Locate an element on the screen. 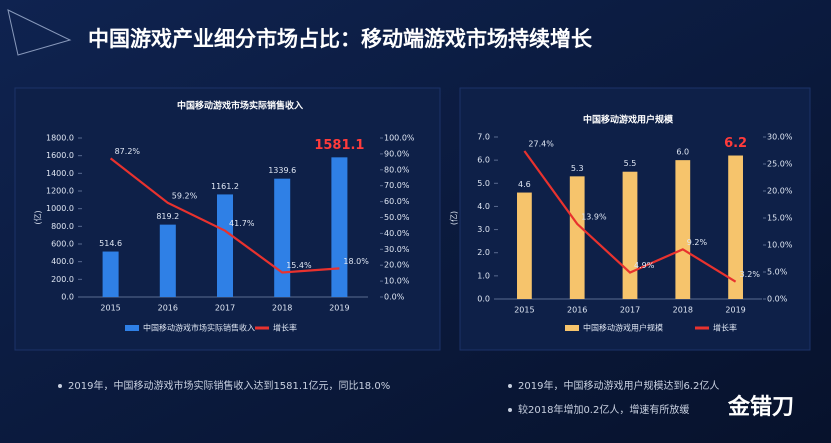 This screenshot has width=831, height=443. decoration is located at coordinates (39, 32).